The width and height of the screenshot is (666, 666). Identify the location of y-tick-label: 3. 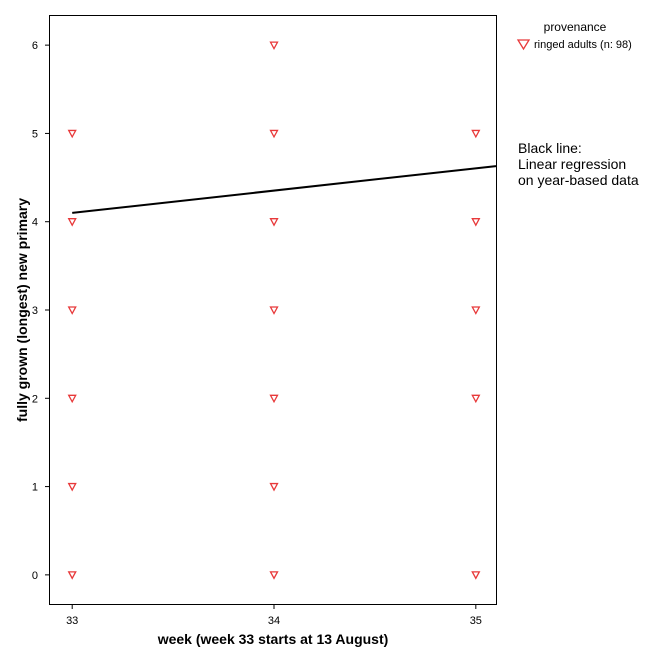
(35, 311).